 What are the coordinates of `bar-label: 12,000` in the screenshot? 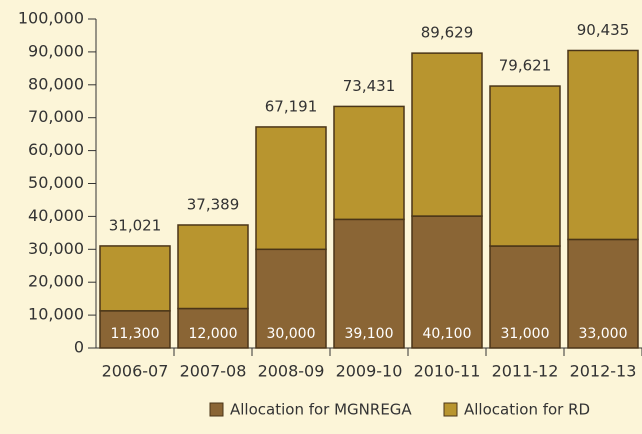 It's located at (213, 334).